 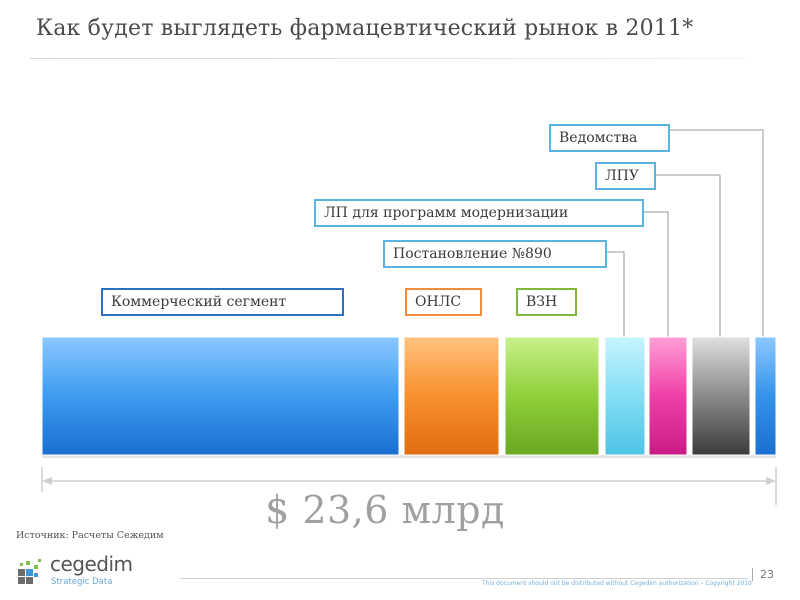 I want to click on label-lpu: ЛПУ, so click(x=625, y=176).